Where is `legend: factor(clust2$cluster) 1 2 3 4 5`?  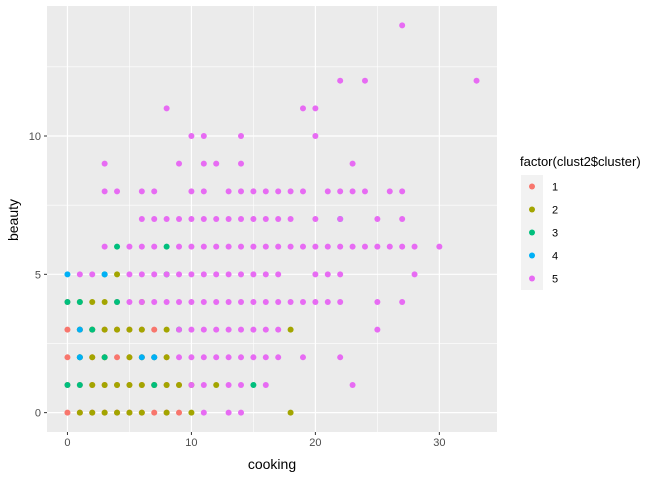 legend: factor(clust2$cluster) 1 2 3 4 5 is located at coordinates (580, 222).